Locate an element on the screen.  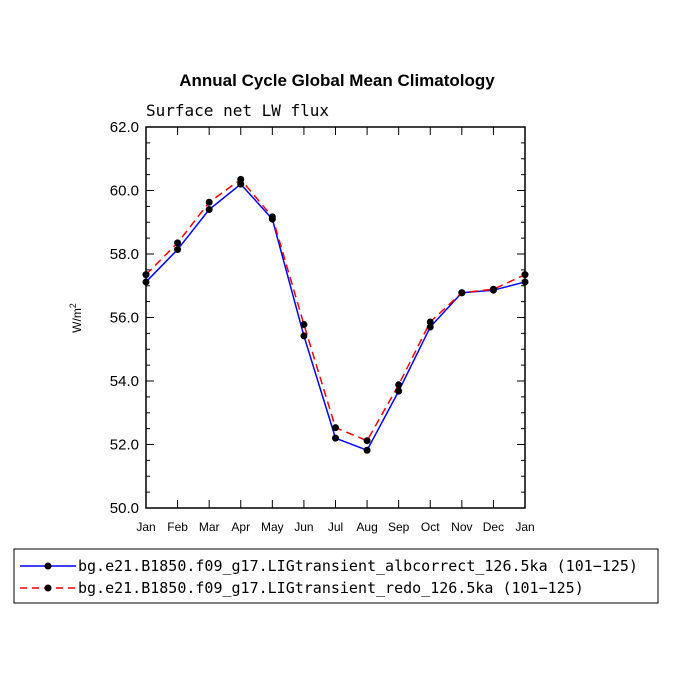
legend-box is located at coordinates (336, 576).